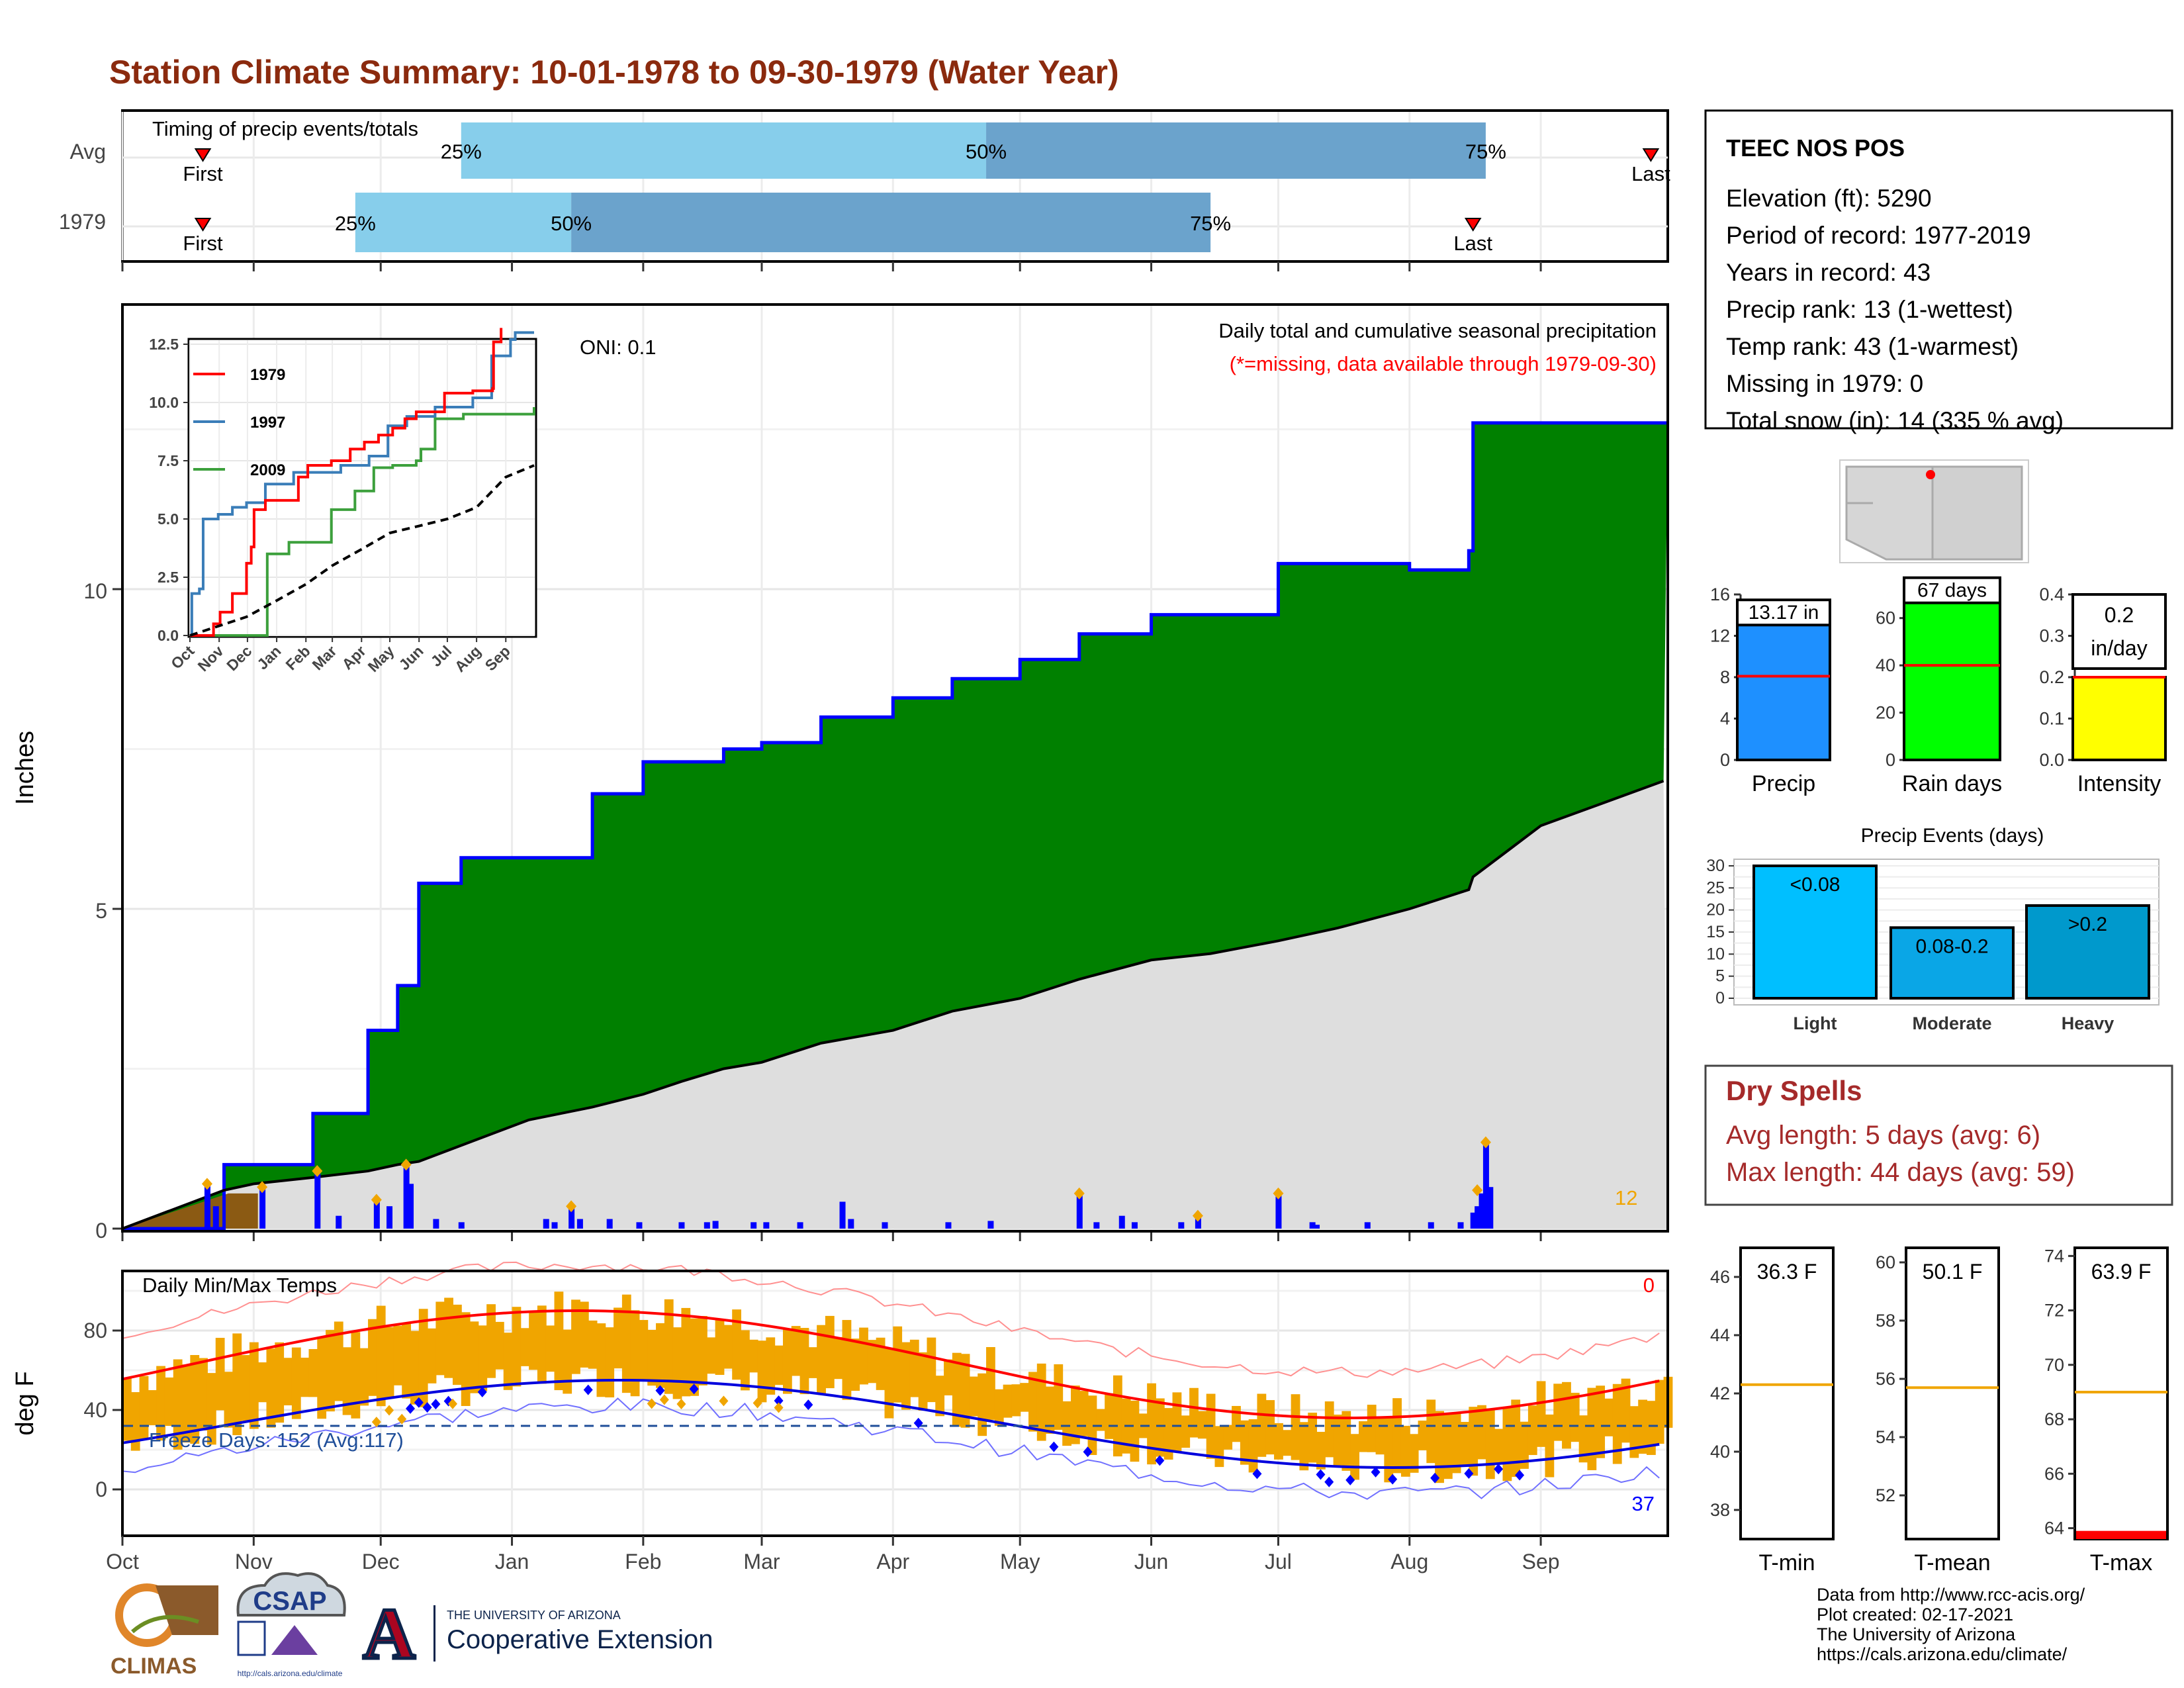 The height and width of the screenshot is (1688, 2184). Describe the element at coordinates (987, 152) in the screenshot. I see `timing-label-50: 50%` at that location.